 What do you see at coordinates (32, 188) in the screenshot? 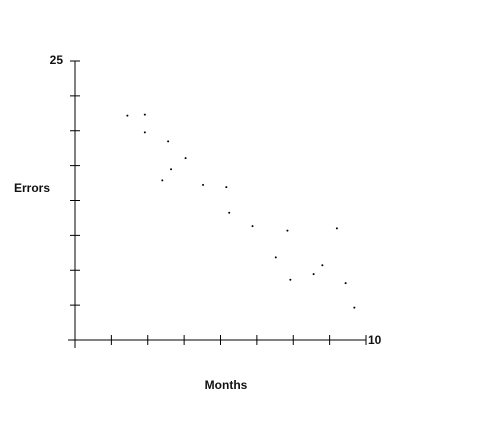
I see `y-axis-label: Errors` at bounding box center [32, 188].